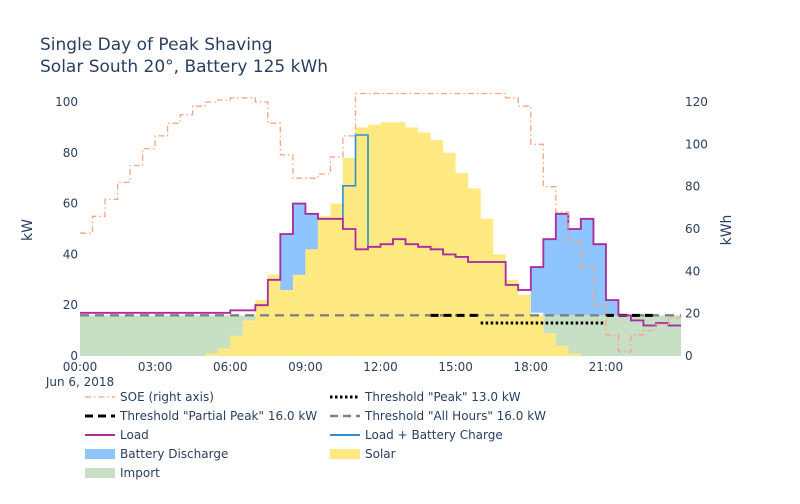  What do you see at coordinates (455, 416) in the screenshot?
I see `legend-label-threshold_all: Threshold "All Hours" 16.0 kW` at bounding box center [455, 416].